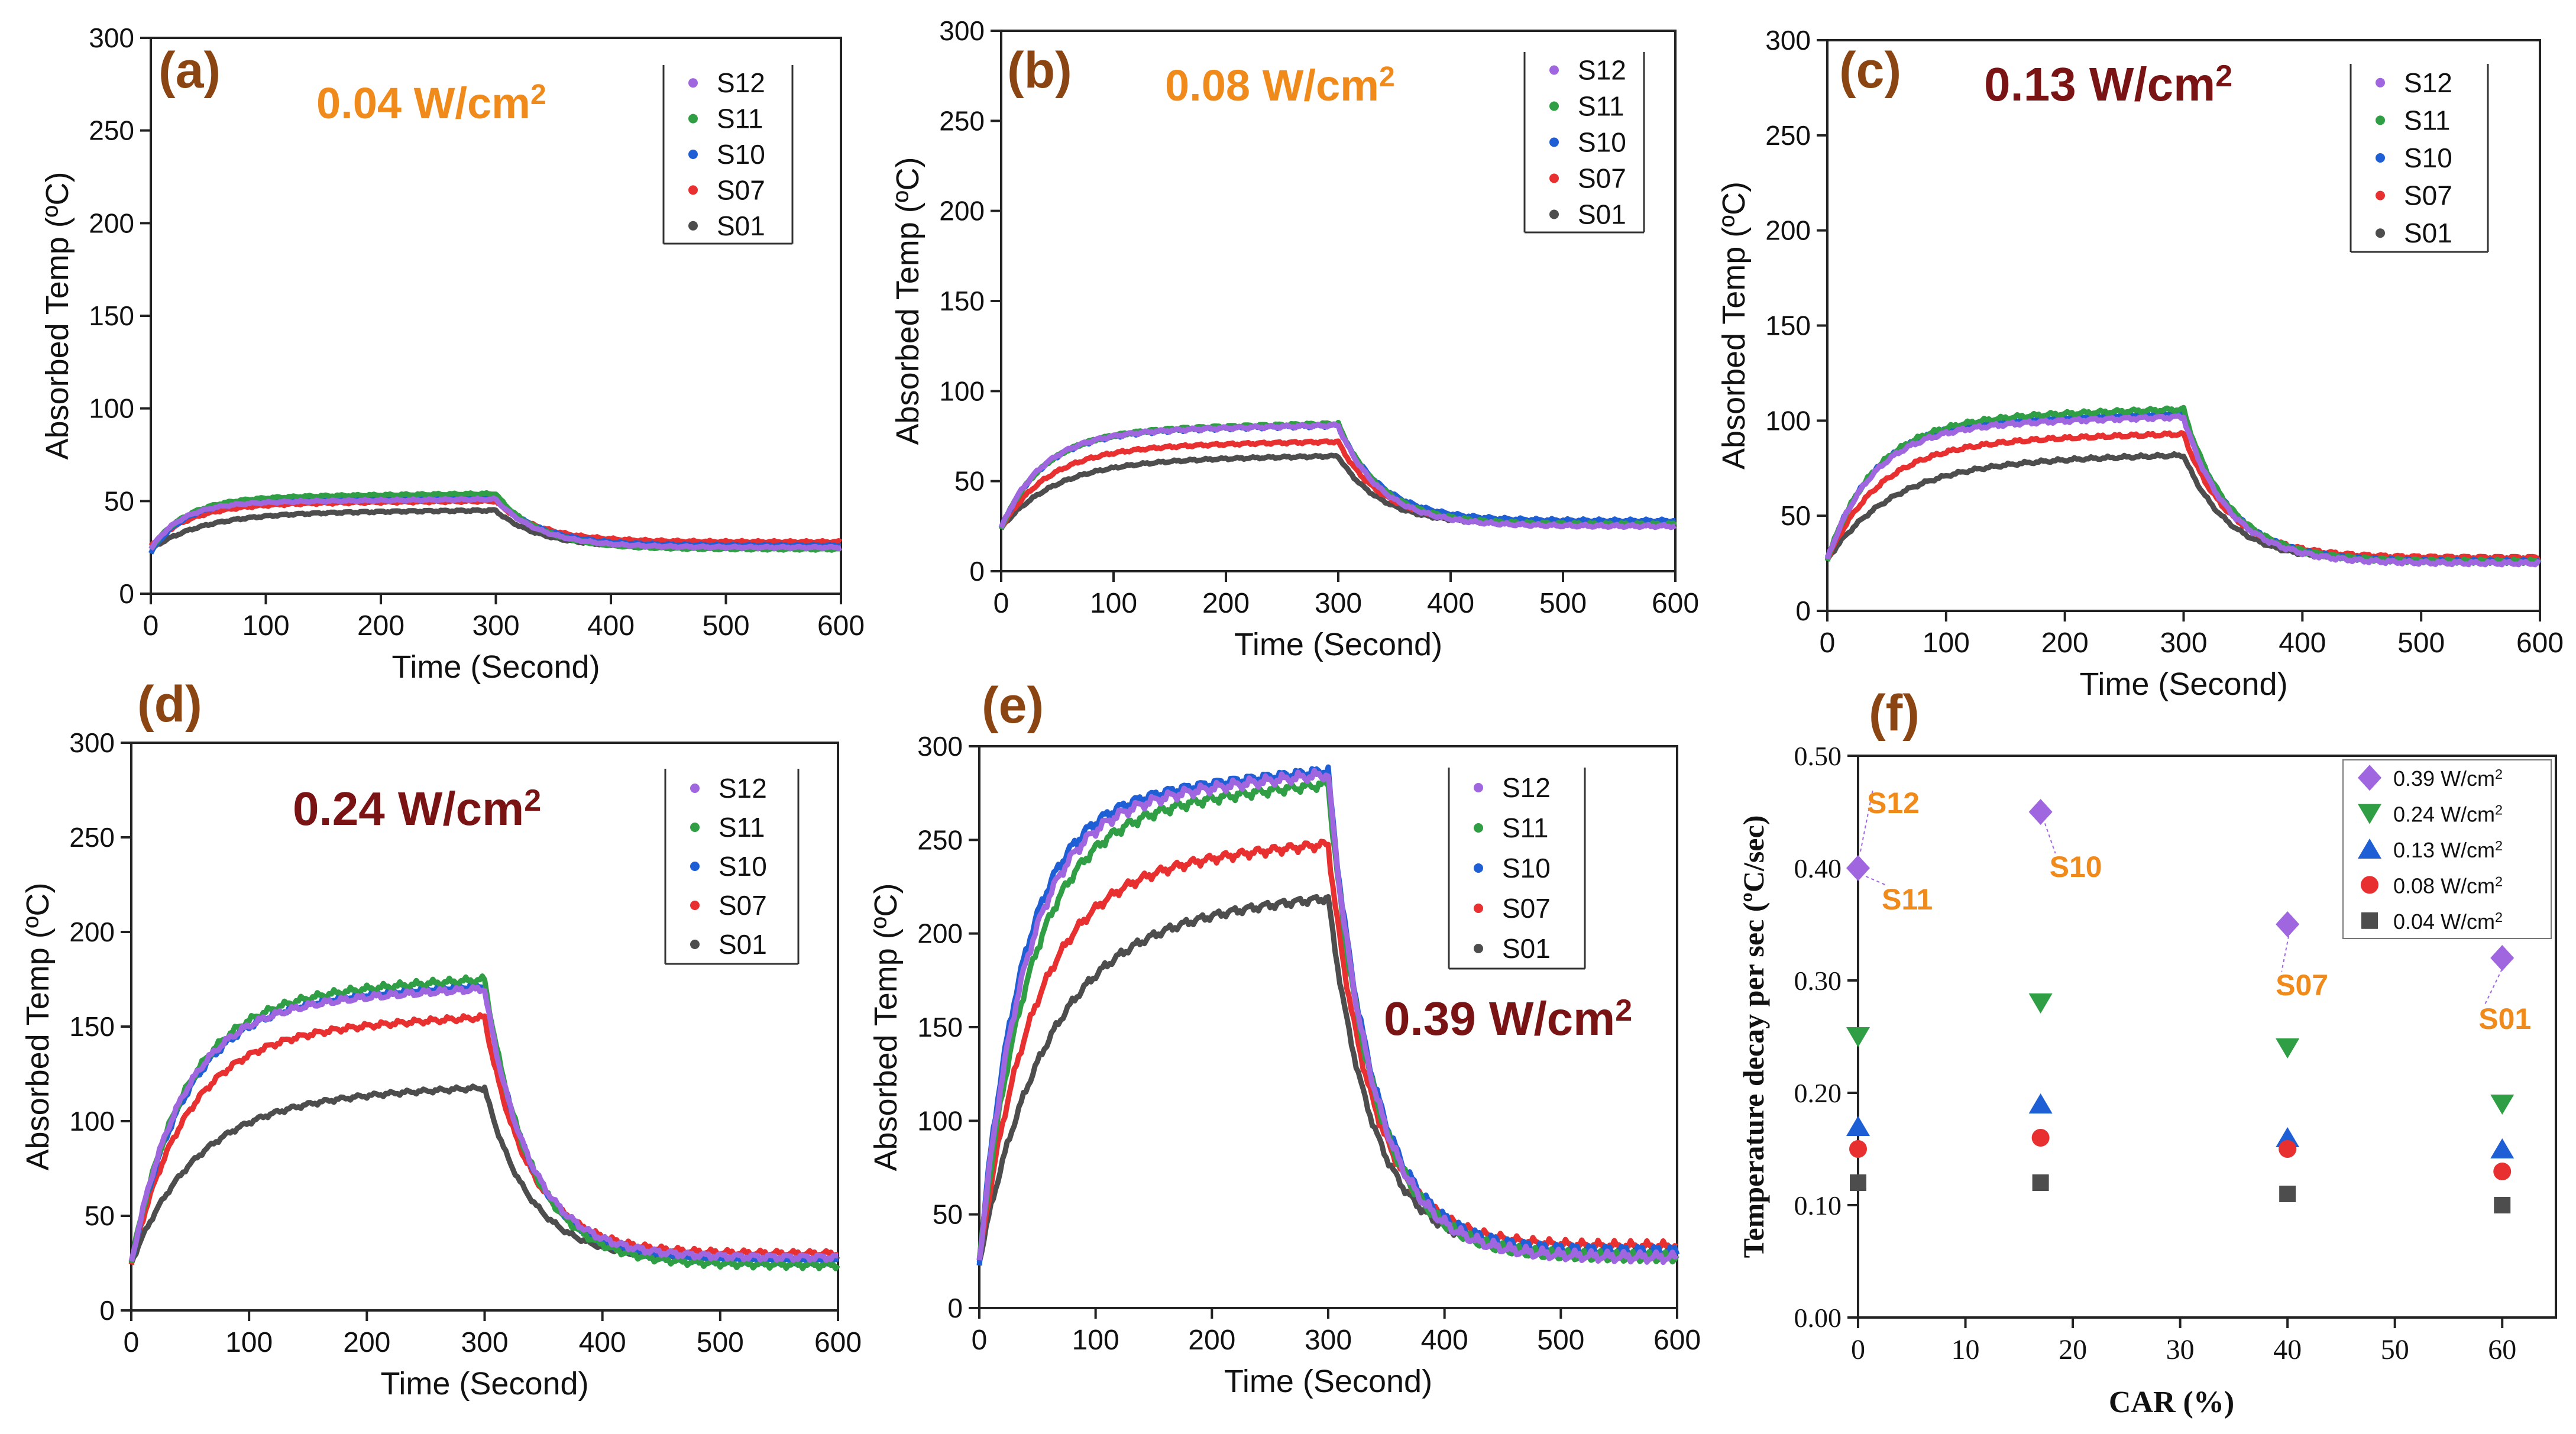 Image resolution: width=2576 pixels, height=1434 pixels. I want to click on legend-label: 0.04 W/cm2, so click(2448, 922).